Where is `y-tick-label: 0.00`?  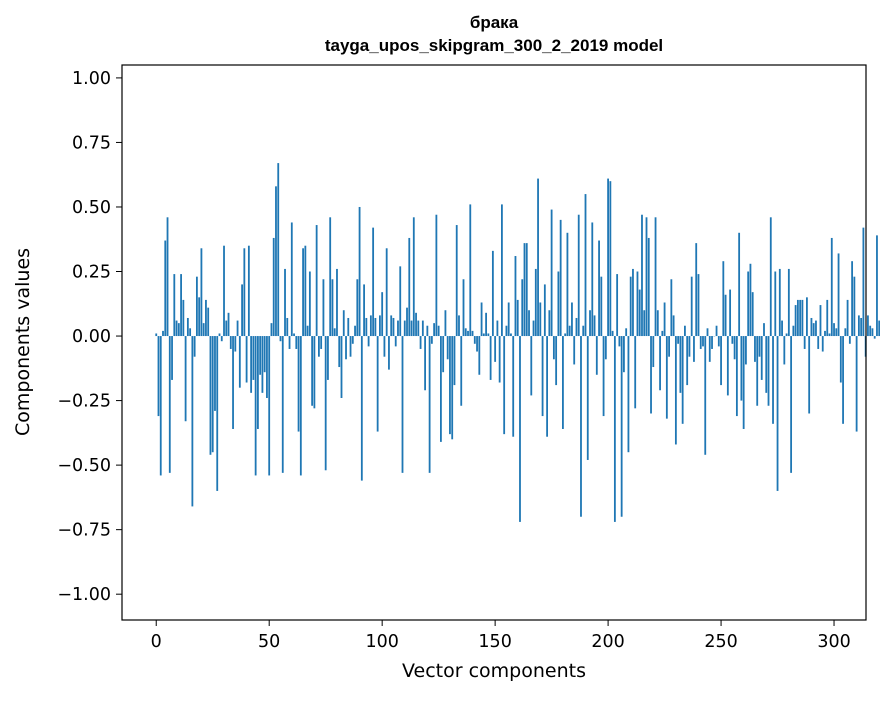
y-tick-label: 0.00 is located at coordinates (91, 337).